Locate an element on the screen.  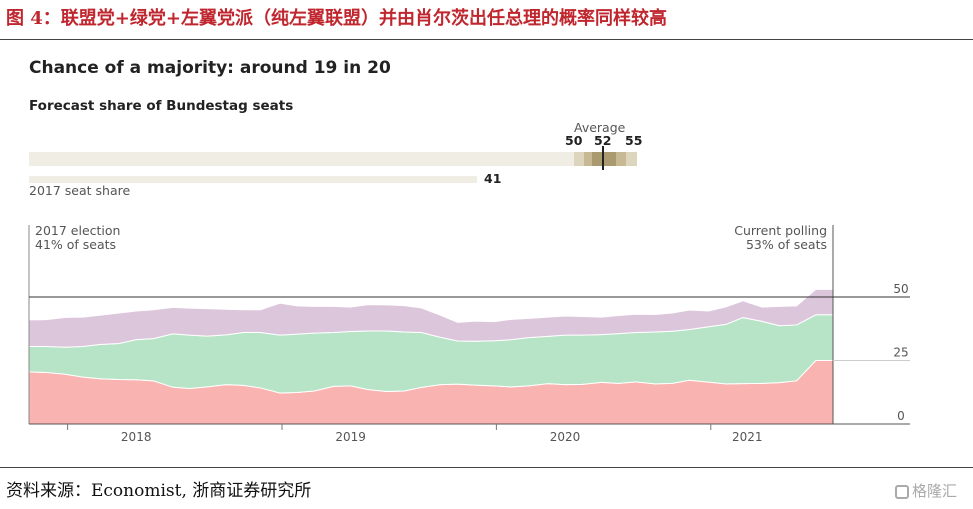
top-rule is located at coordinates (486, 39).